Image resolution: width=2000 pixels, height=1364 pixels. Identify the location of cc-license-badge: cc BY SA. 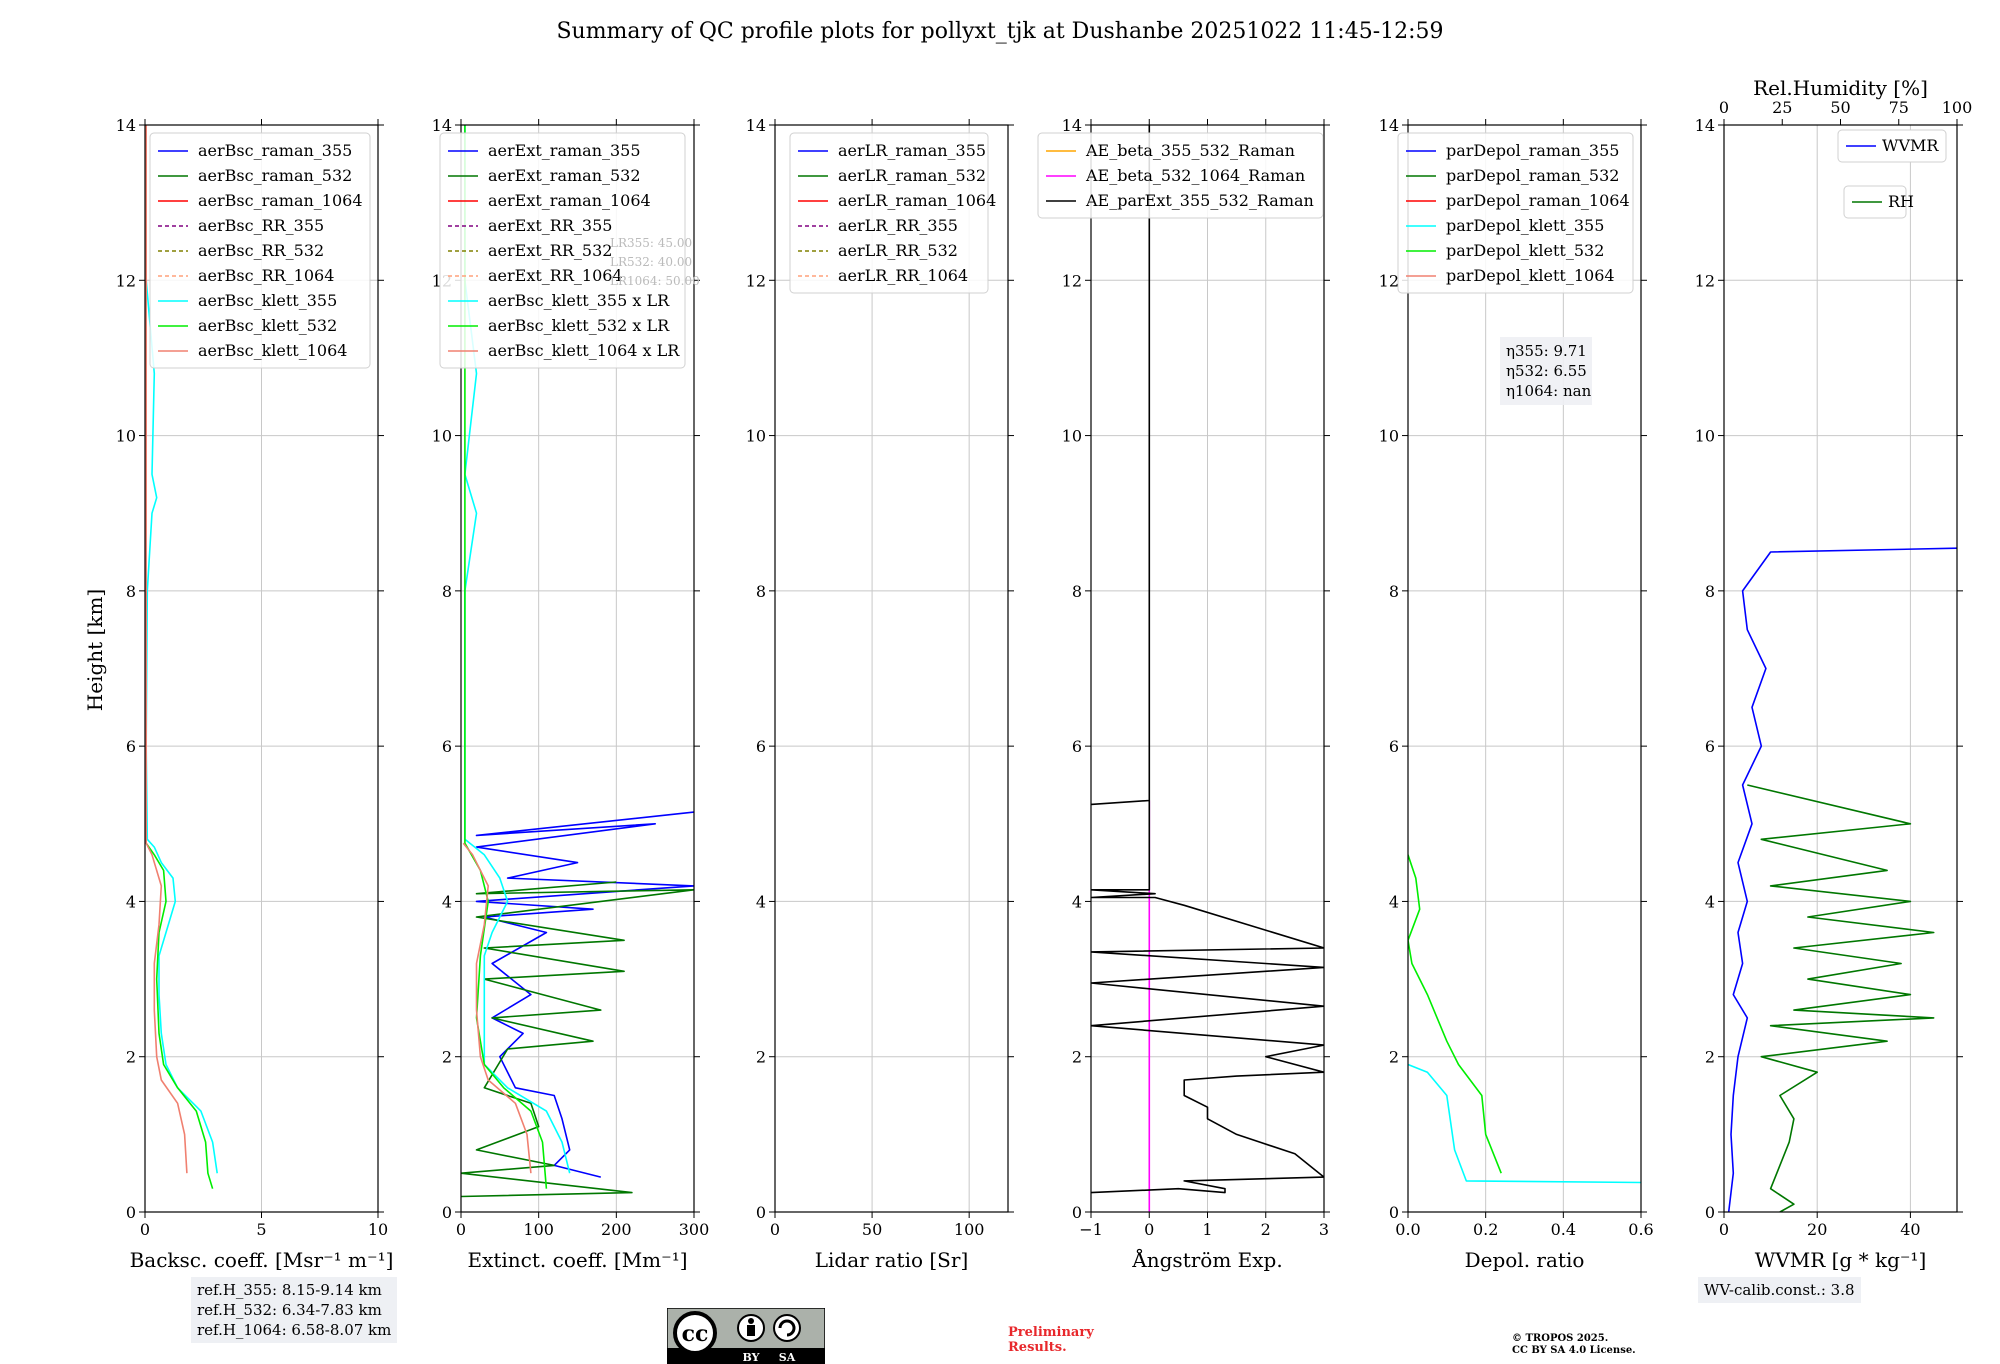
(746, 1336).